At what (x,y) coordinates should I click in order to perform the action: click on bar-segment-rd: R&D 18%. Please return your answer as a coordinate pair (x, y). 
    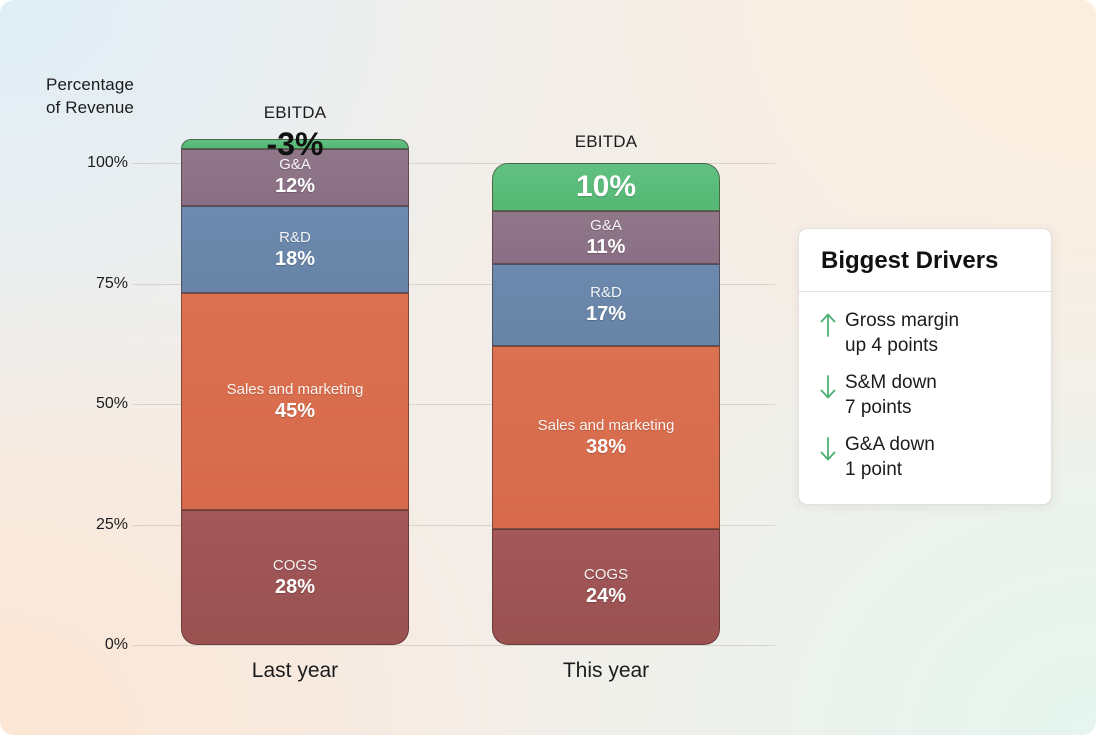
    Looking at the image, I should click on (295, 250).